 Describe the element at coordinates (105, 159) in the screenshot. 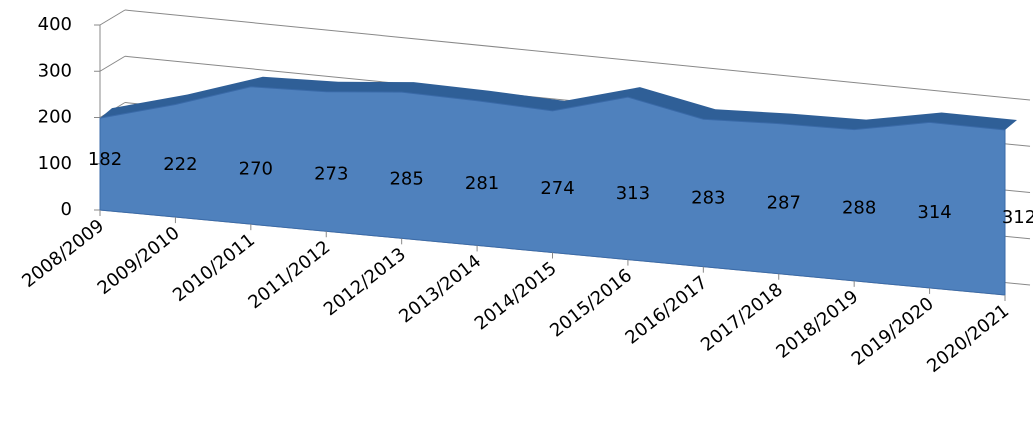

I see `value-label: 182` at that location.